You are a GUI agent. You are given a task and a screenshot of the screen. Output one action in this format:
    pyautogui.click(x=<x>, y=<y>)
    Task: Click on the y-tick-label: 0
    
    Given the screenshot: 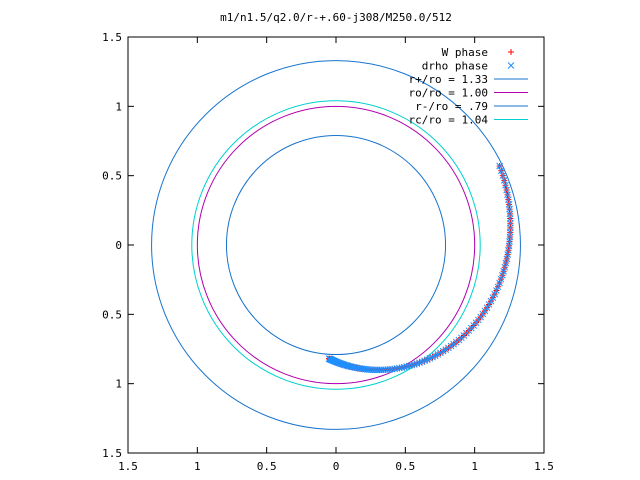 What is the action you would take?
    pyautogui.click(x=118, y=245)
    